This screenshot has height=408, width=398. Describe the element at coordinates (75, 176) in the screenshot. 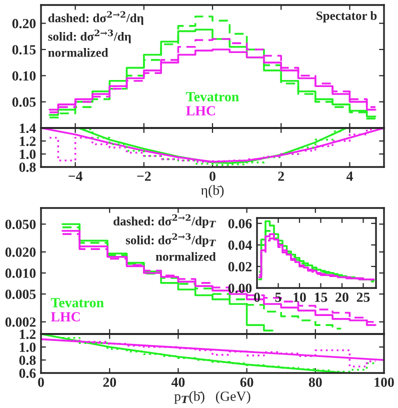

I see `x-tick-label: −4` at that location.